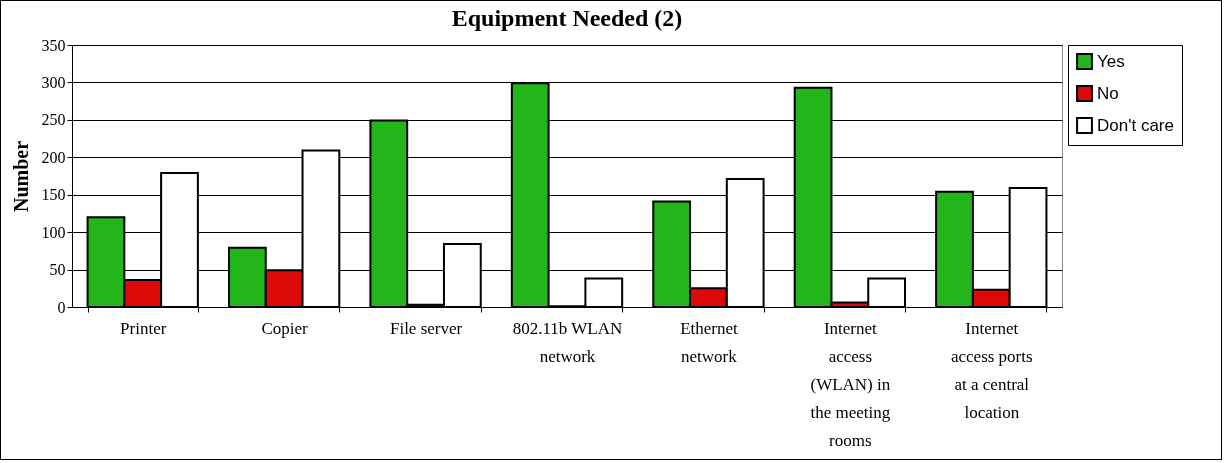  Describe the element at coordinates (53, 195) in the screenshot. I see `y-tick-label: 150` at that location.